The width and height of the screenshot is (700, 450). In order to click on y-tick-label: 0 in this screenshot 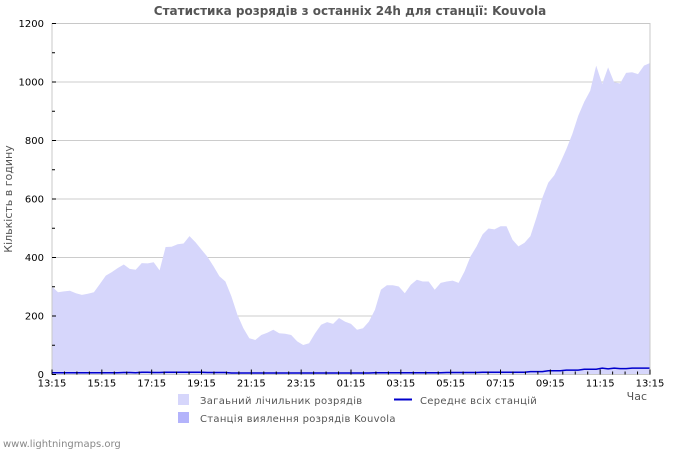, I will do `click(41, 375)`.